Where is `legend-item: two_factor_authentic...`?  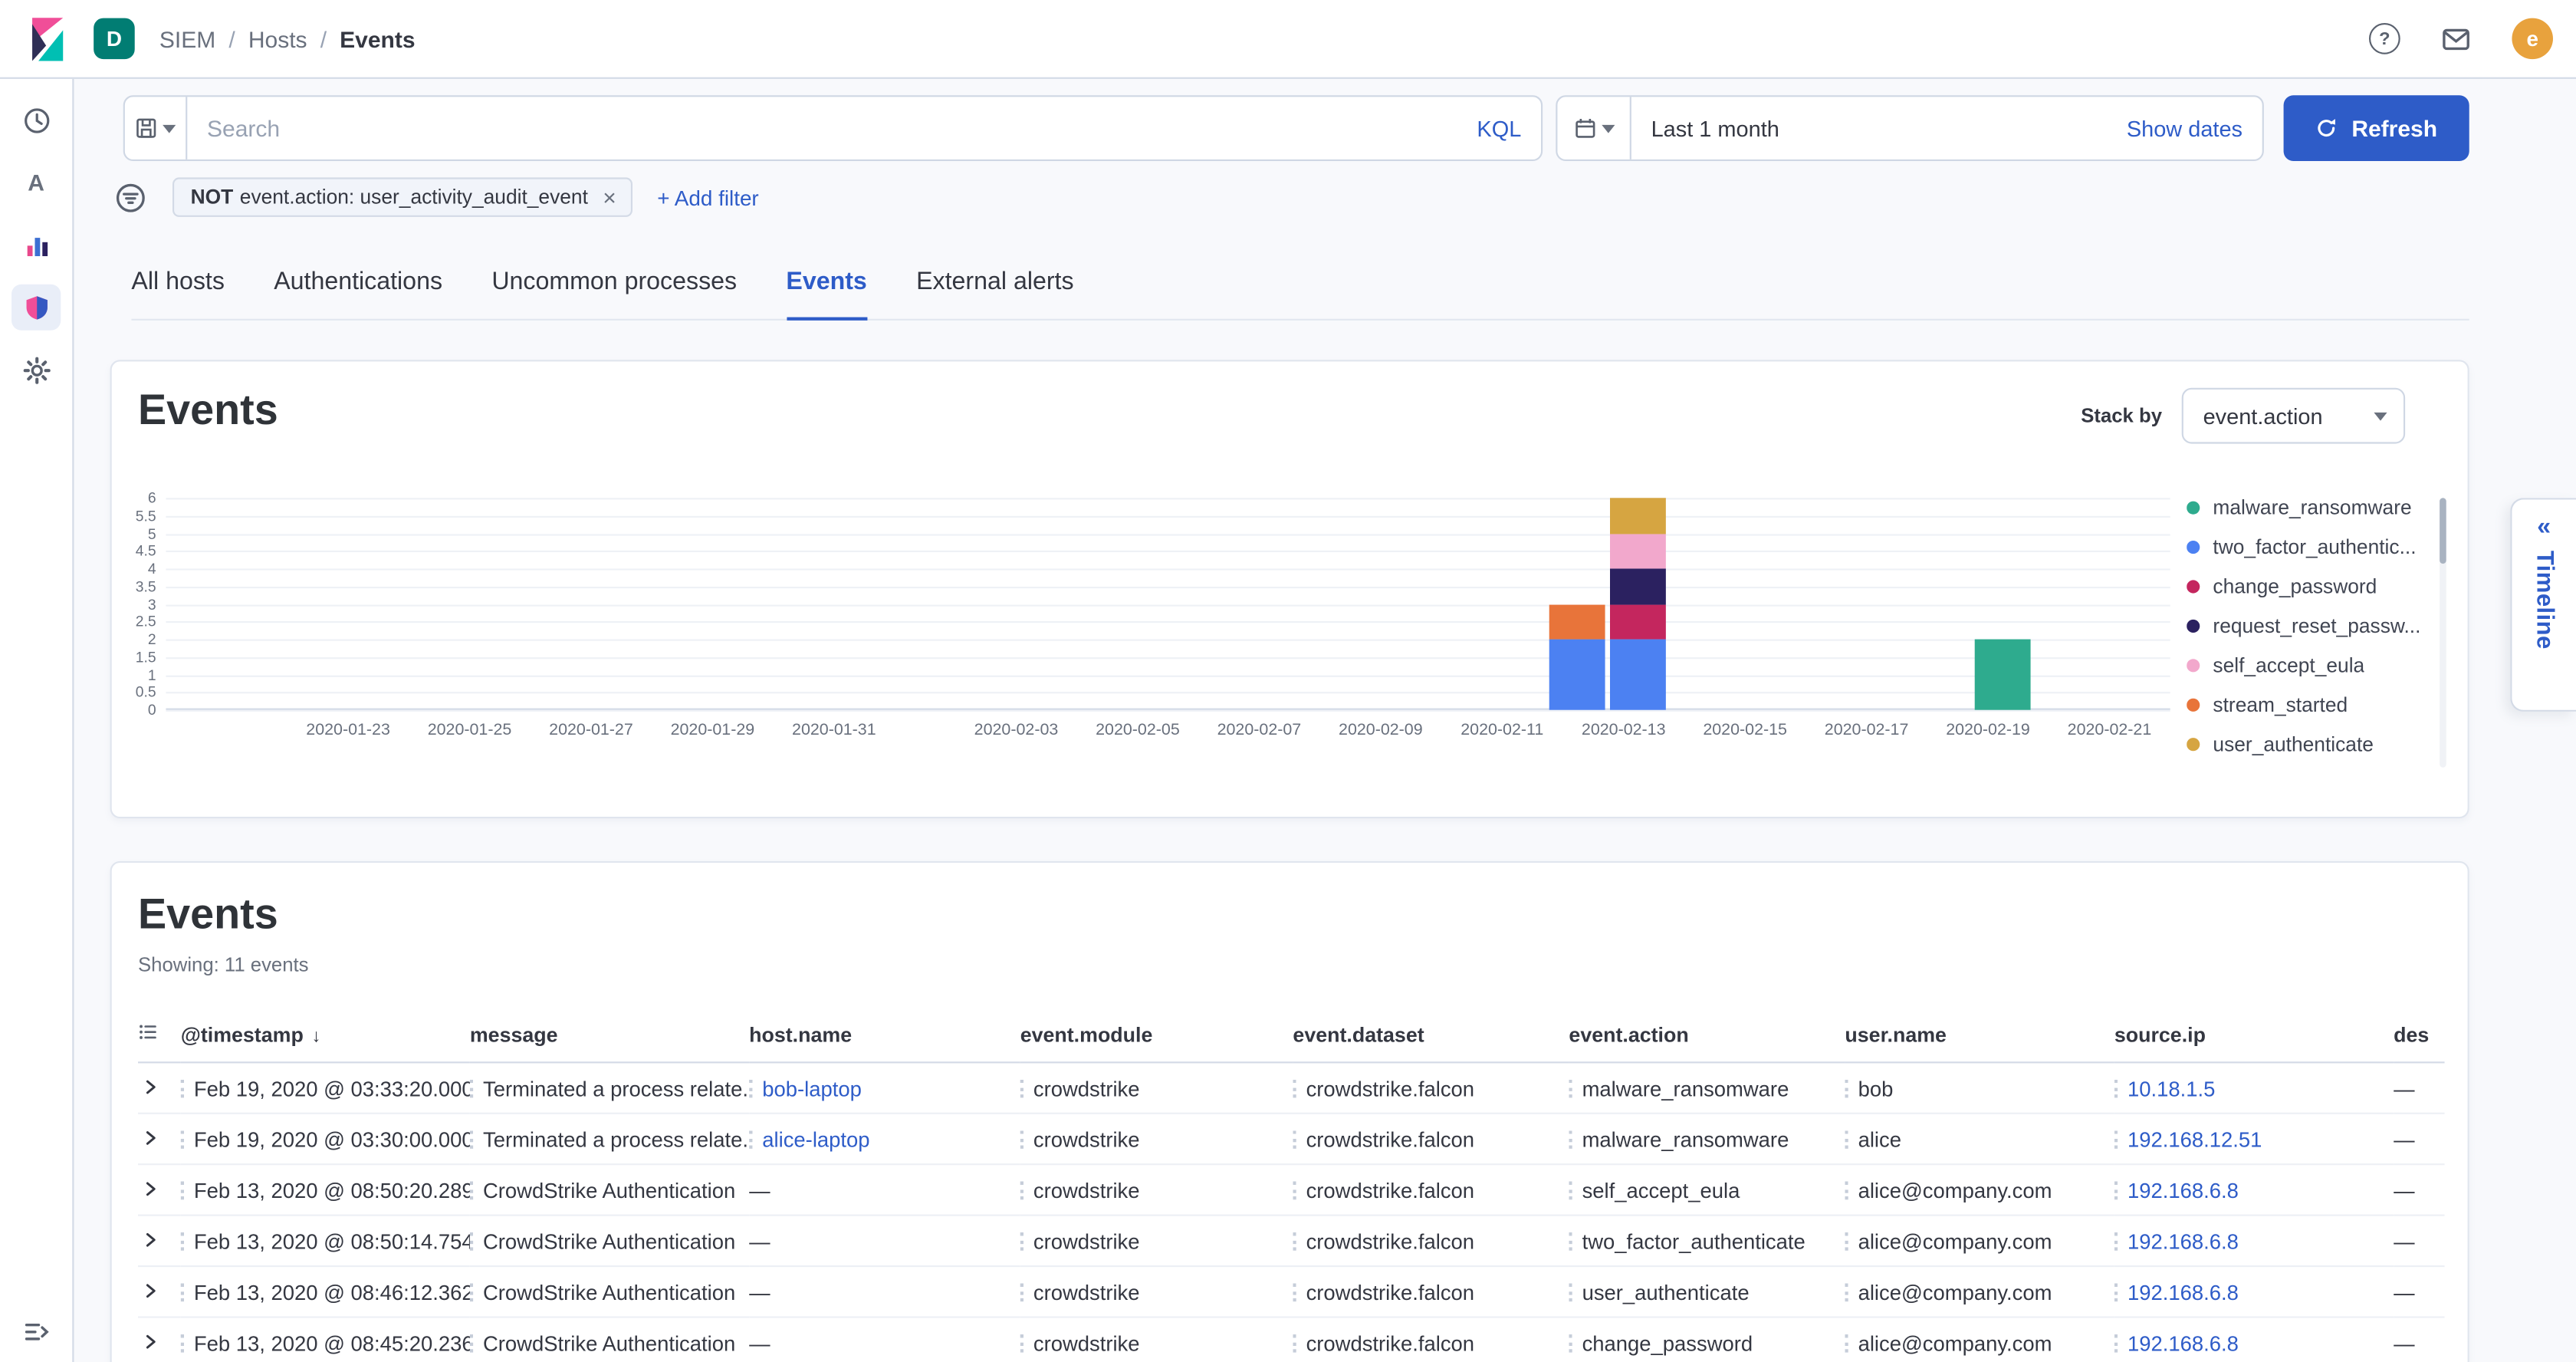
legend-item: two_factor_authentic... is located at coordinates (2310, 546).